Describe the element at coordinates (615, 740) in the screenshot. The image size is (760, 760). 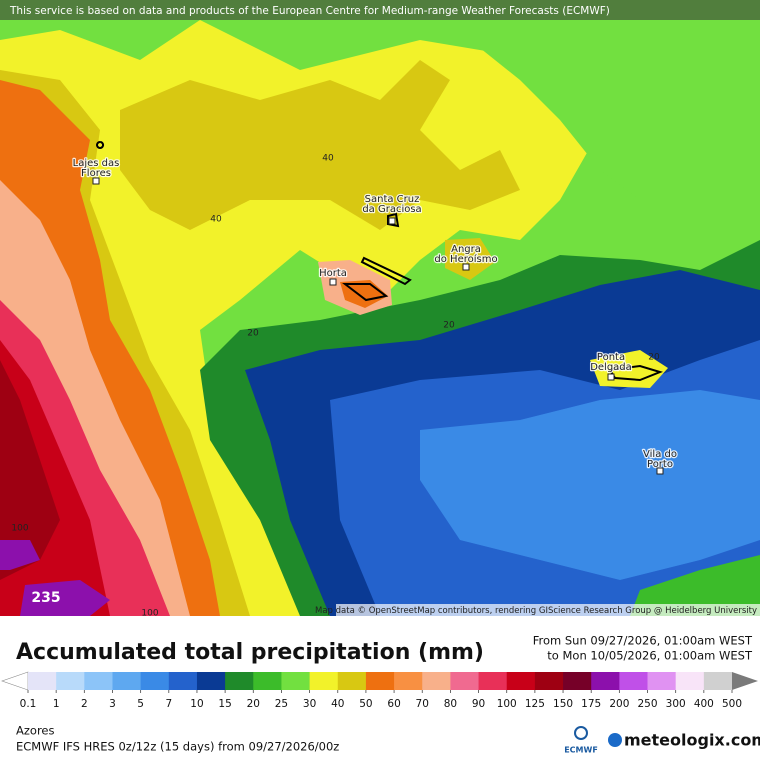
I see `meteologix-icon` at that location.